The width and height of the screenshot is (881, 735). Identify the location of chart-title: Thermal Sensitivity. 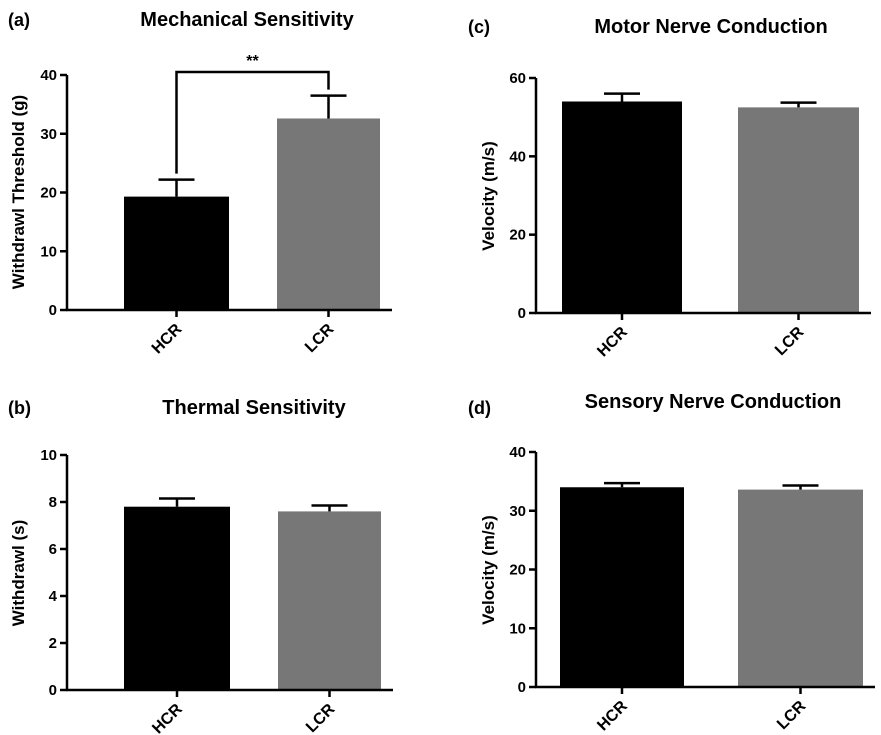
(254, 408).